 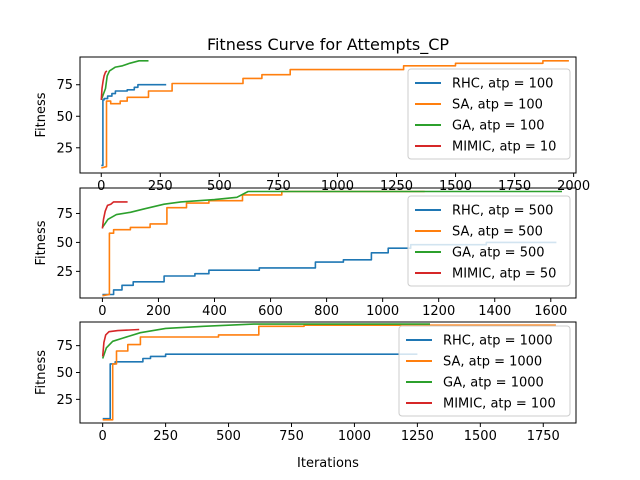 I want to click on x-tick-label: 1400, so click(x=494, y=311).